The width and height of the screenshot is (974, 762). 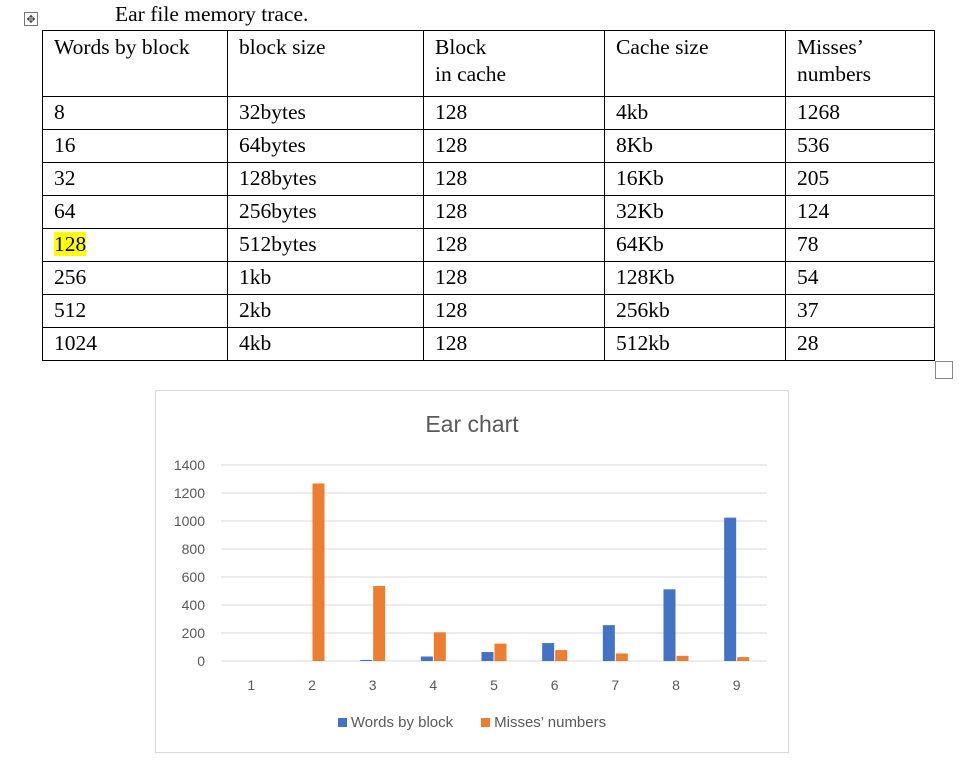 I want to click on x-tick-label: 7, so click(x=615, y=685).